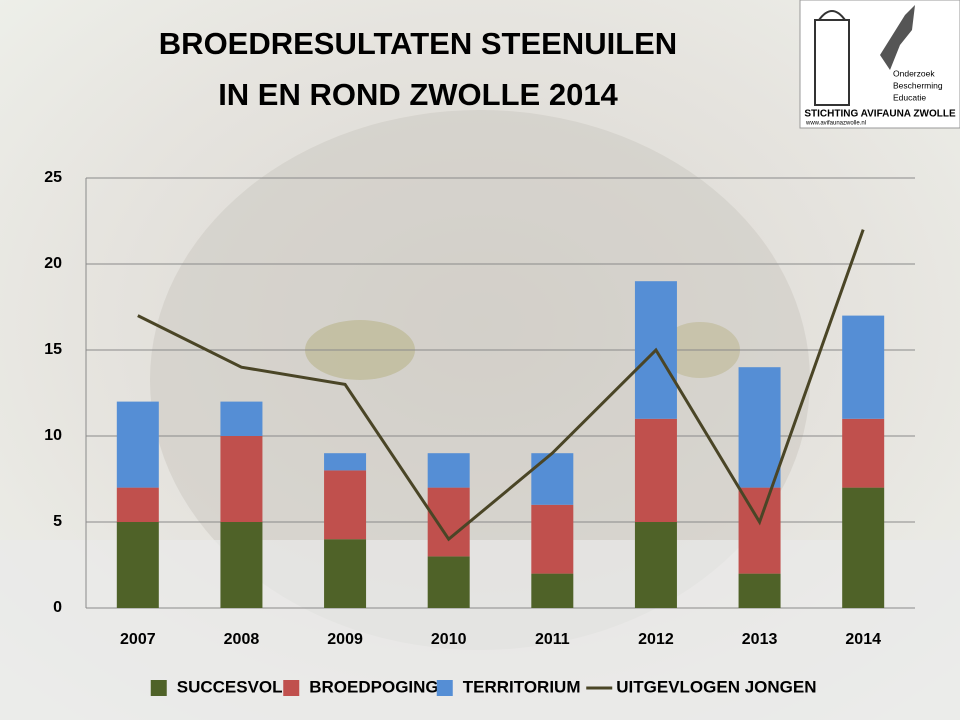 This screenshot has width=960, height=720. Describe the element at coordinates (716, 686) in the screenshot. I see `legend-label: UITGEVLOGEN JONGEN` at that location.